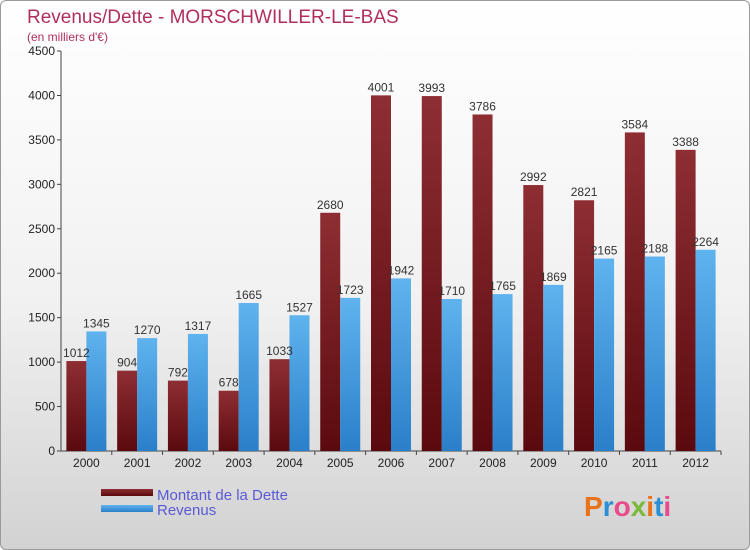 The image size is (750, 550). What do you see at coordinates (279, 351) in the screenshot?
I see `data-label: 1033` at bounding box center [279, 351].